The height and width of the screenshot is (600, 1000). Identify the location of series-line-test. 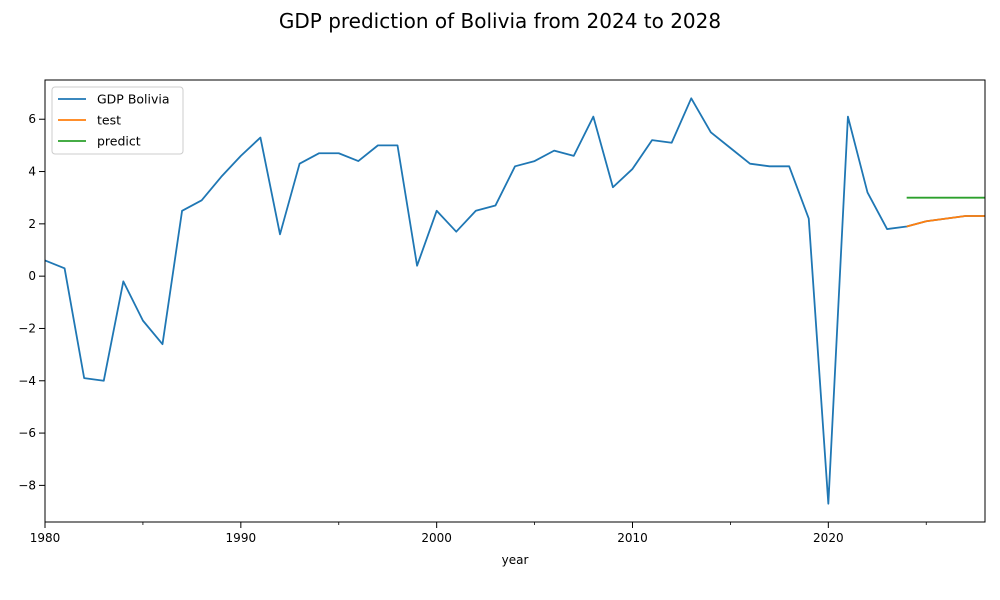
(945, 221).